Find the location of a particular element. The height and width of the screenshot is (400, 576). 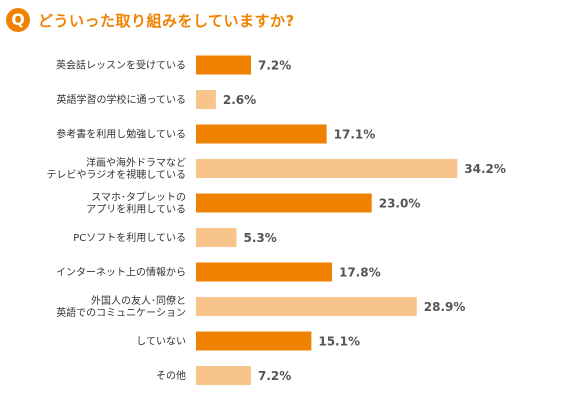

value-label-10: 7.2% is located at coordinates (274, 376).